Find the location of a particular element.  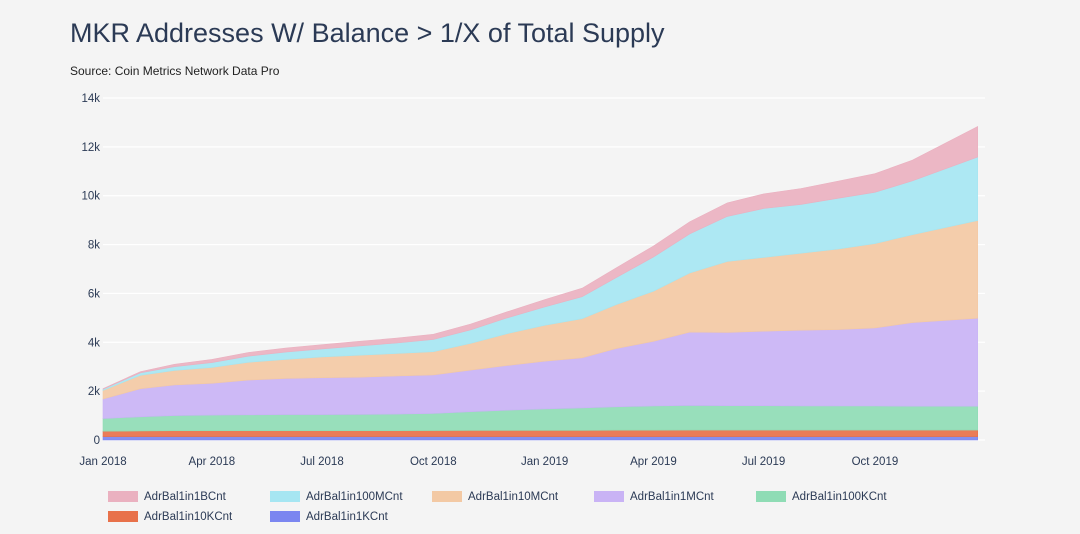

y-tick-label: 14k is located at coordinates (90, 99).